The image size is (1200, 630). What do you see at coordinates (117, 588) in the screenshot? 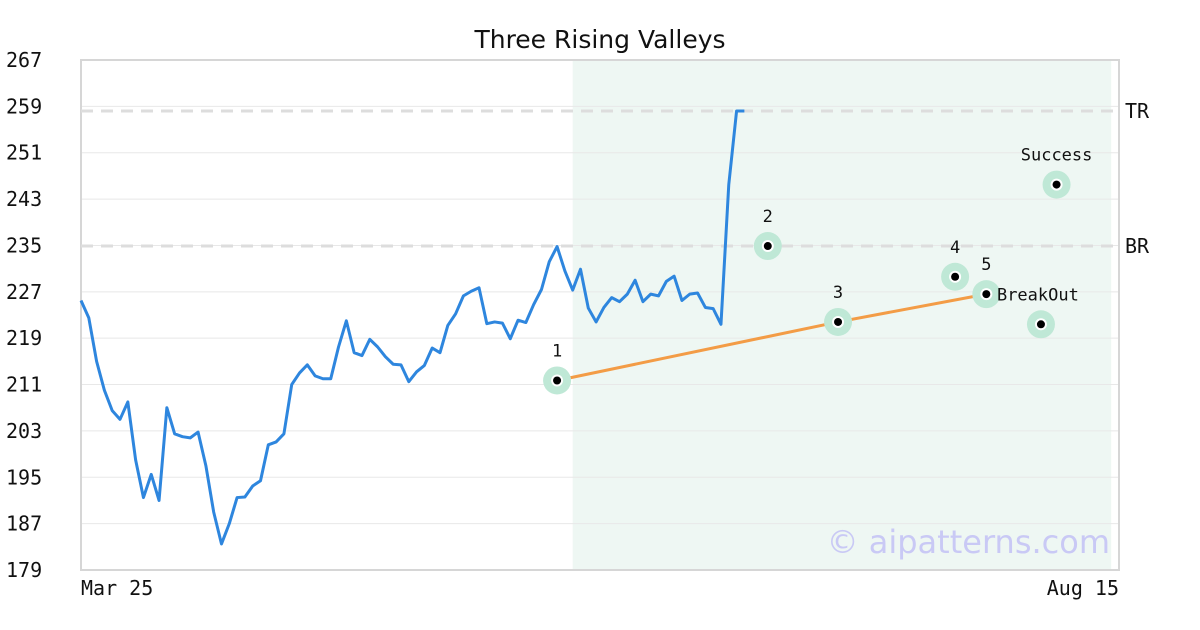
I see `x-tick-label: Mar 25` at bounding box center [117, 588].